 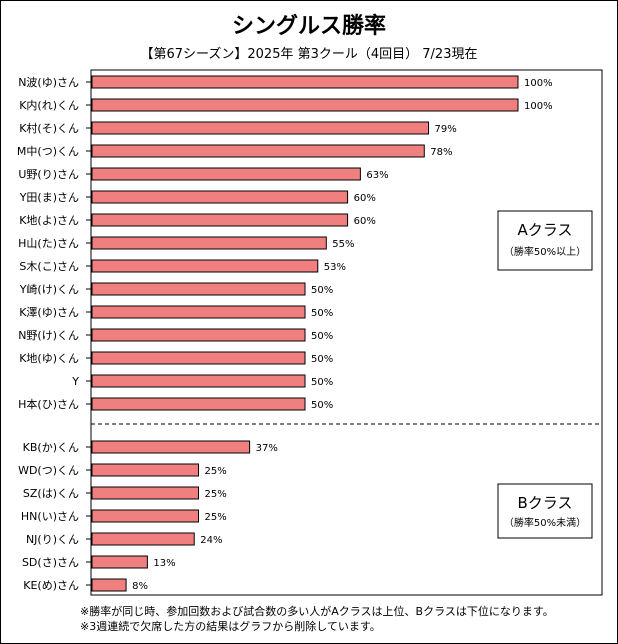 What do you see at coordinates (48, 470) in the screenshot?
I see `category-label: WD(つ)くん` at bounding box center [48, 470].